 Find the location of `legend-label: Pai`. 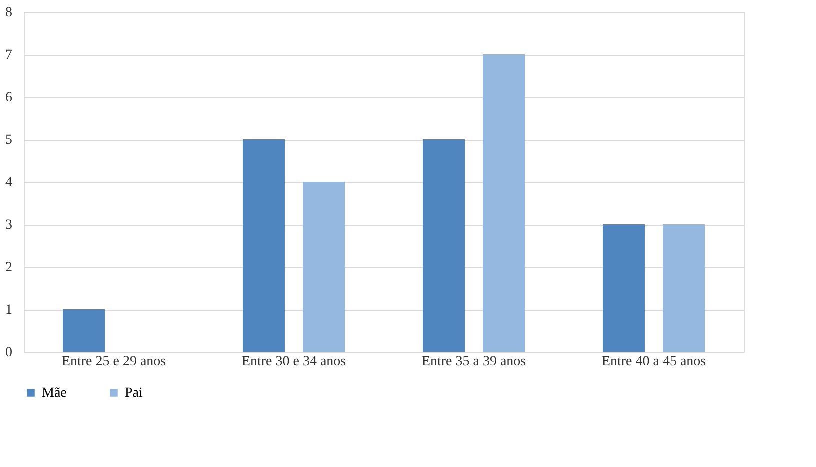

legend-label: Pai is located at coordinates (134, 393).